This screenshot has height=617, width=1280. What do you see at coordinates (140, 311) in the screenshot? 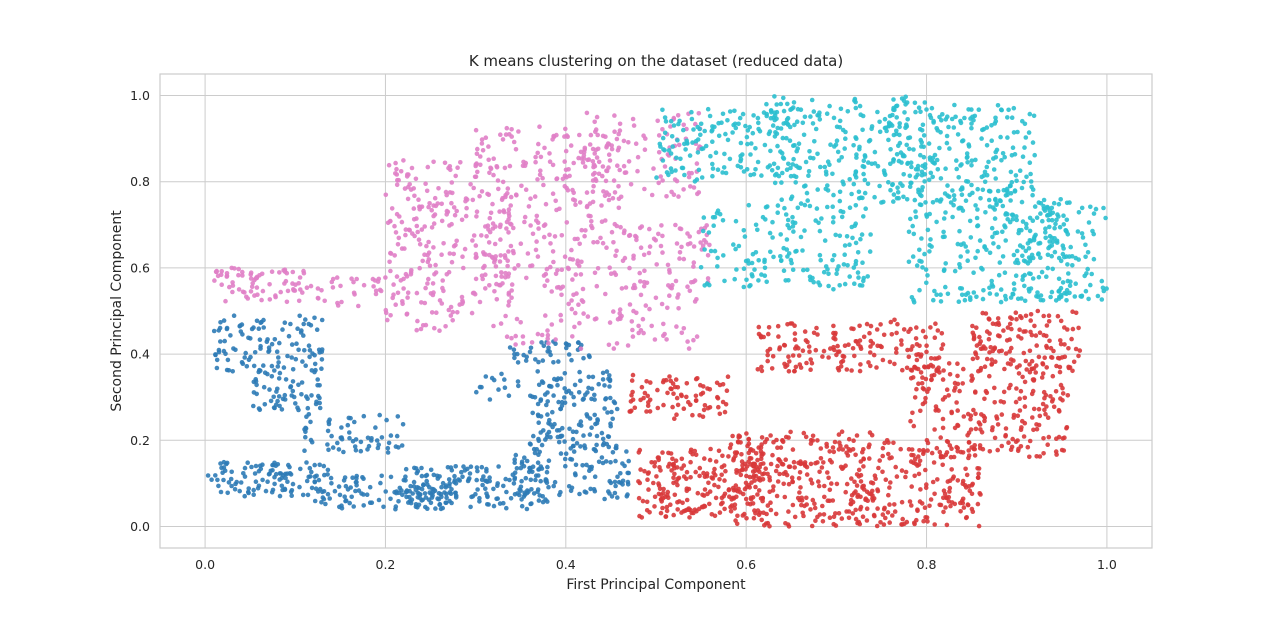
I see `y-tick-labels: 0.00.20.40.60.81.0` at bounding box center [140, 311].